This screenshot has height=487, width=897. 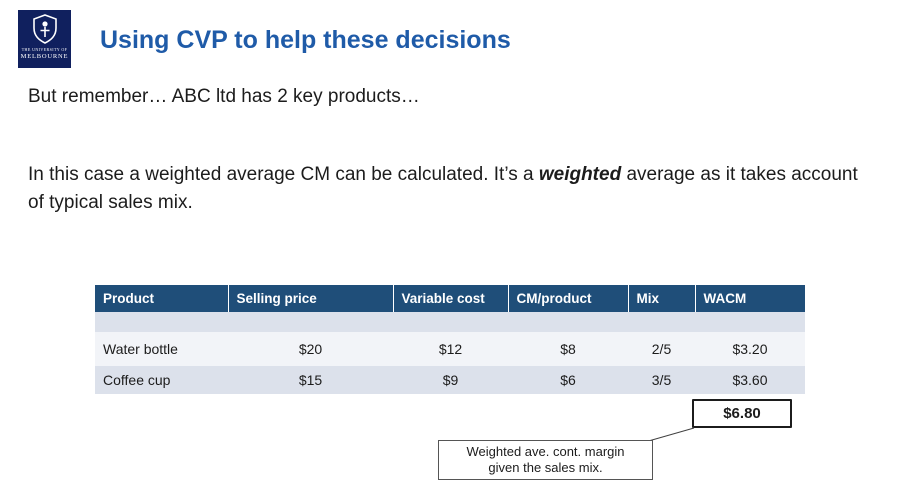 What do you see at coordinates (161, 298) in the screenshot?
I see `col-header-product: Product` at bounding box center [161, 298].